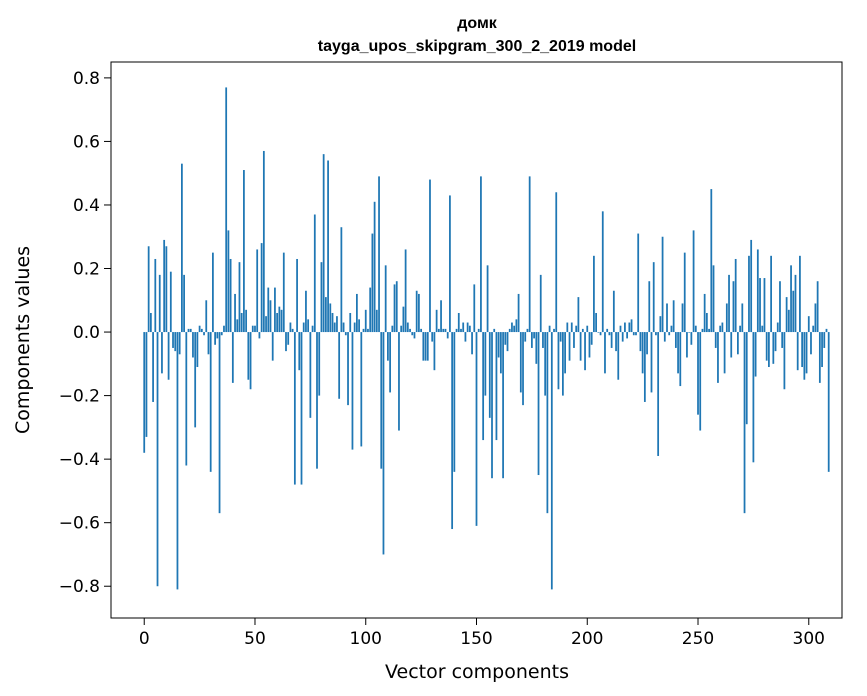 The height and width of the screenshot is (696, 867). What do you see at coordinates (79, 397) in the screenshot?
I see `y-tick-label: −0.2` at bounding box center [79, 397].